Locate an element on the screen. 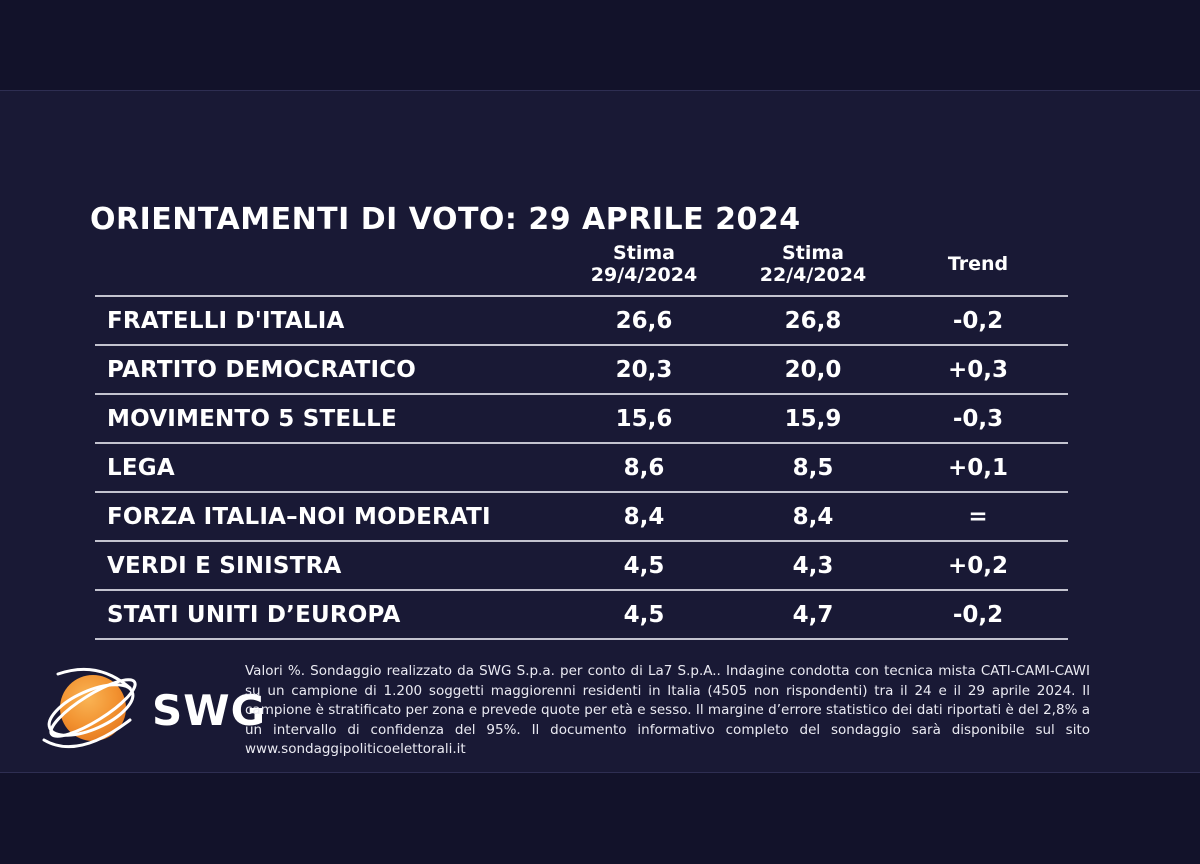 This screenshot has width=1200, height=864. swg-logo: SWG is located at coordinates (151, 710).